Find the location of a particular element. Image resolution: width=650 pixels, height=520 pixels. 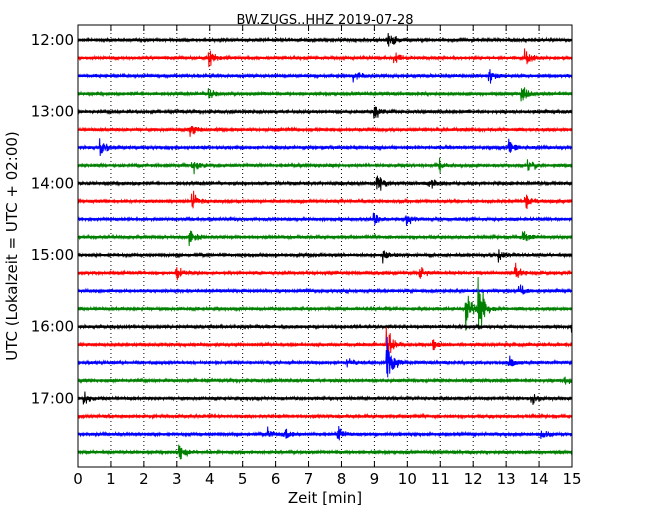

x-tick-label: 15 is located at coordinates (571, 479).